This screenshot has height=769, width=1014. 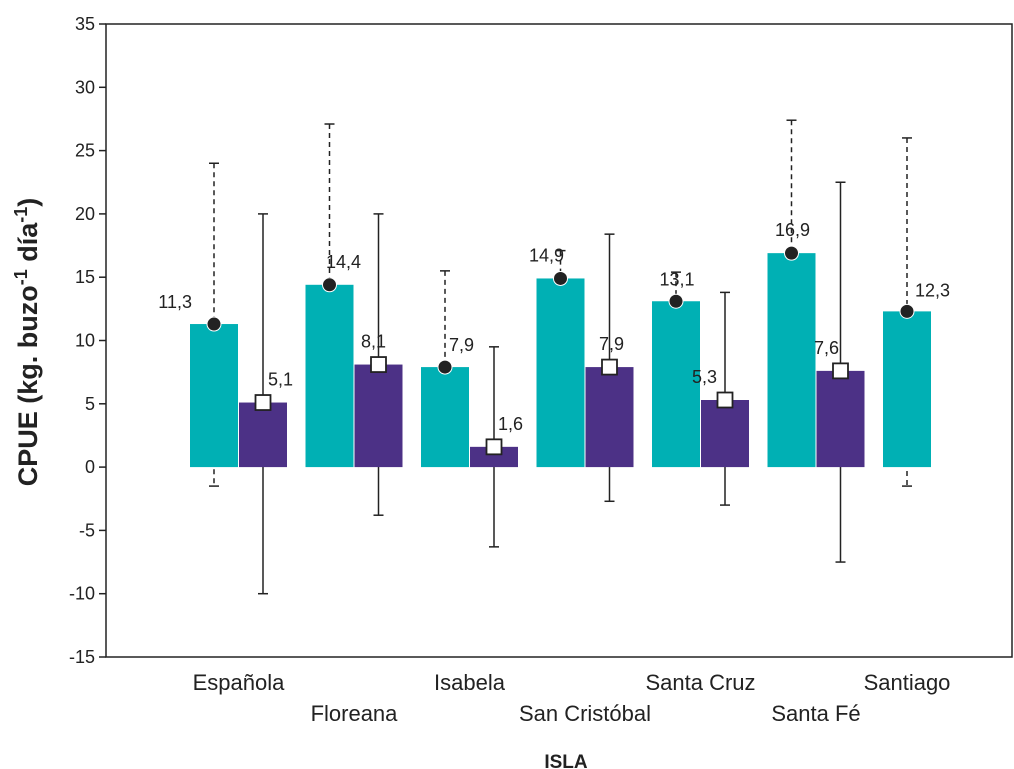 What do you see at coordinates (470, 682) in the screenshot?
I see `x-tick-label: Isabela` at bounding box center [470, 682].